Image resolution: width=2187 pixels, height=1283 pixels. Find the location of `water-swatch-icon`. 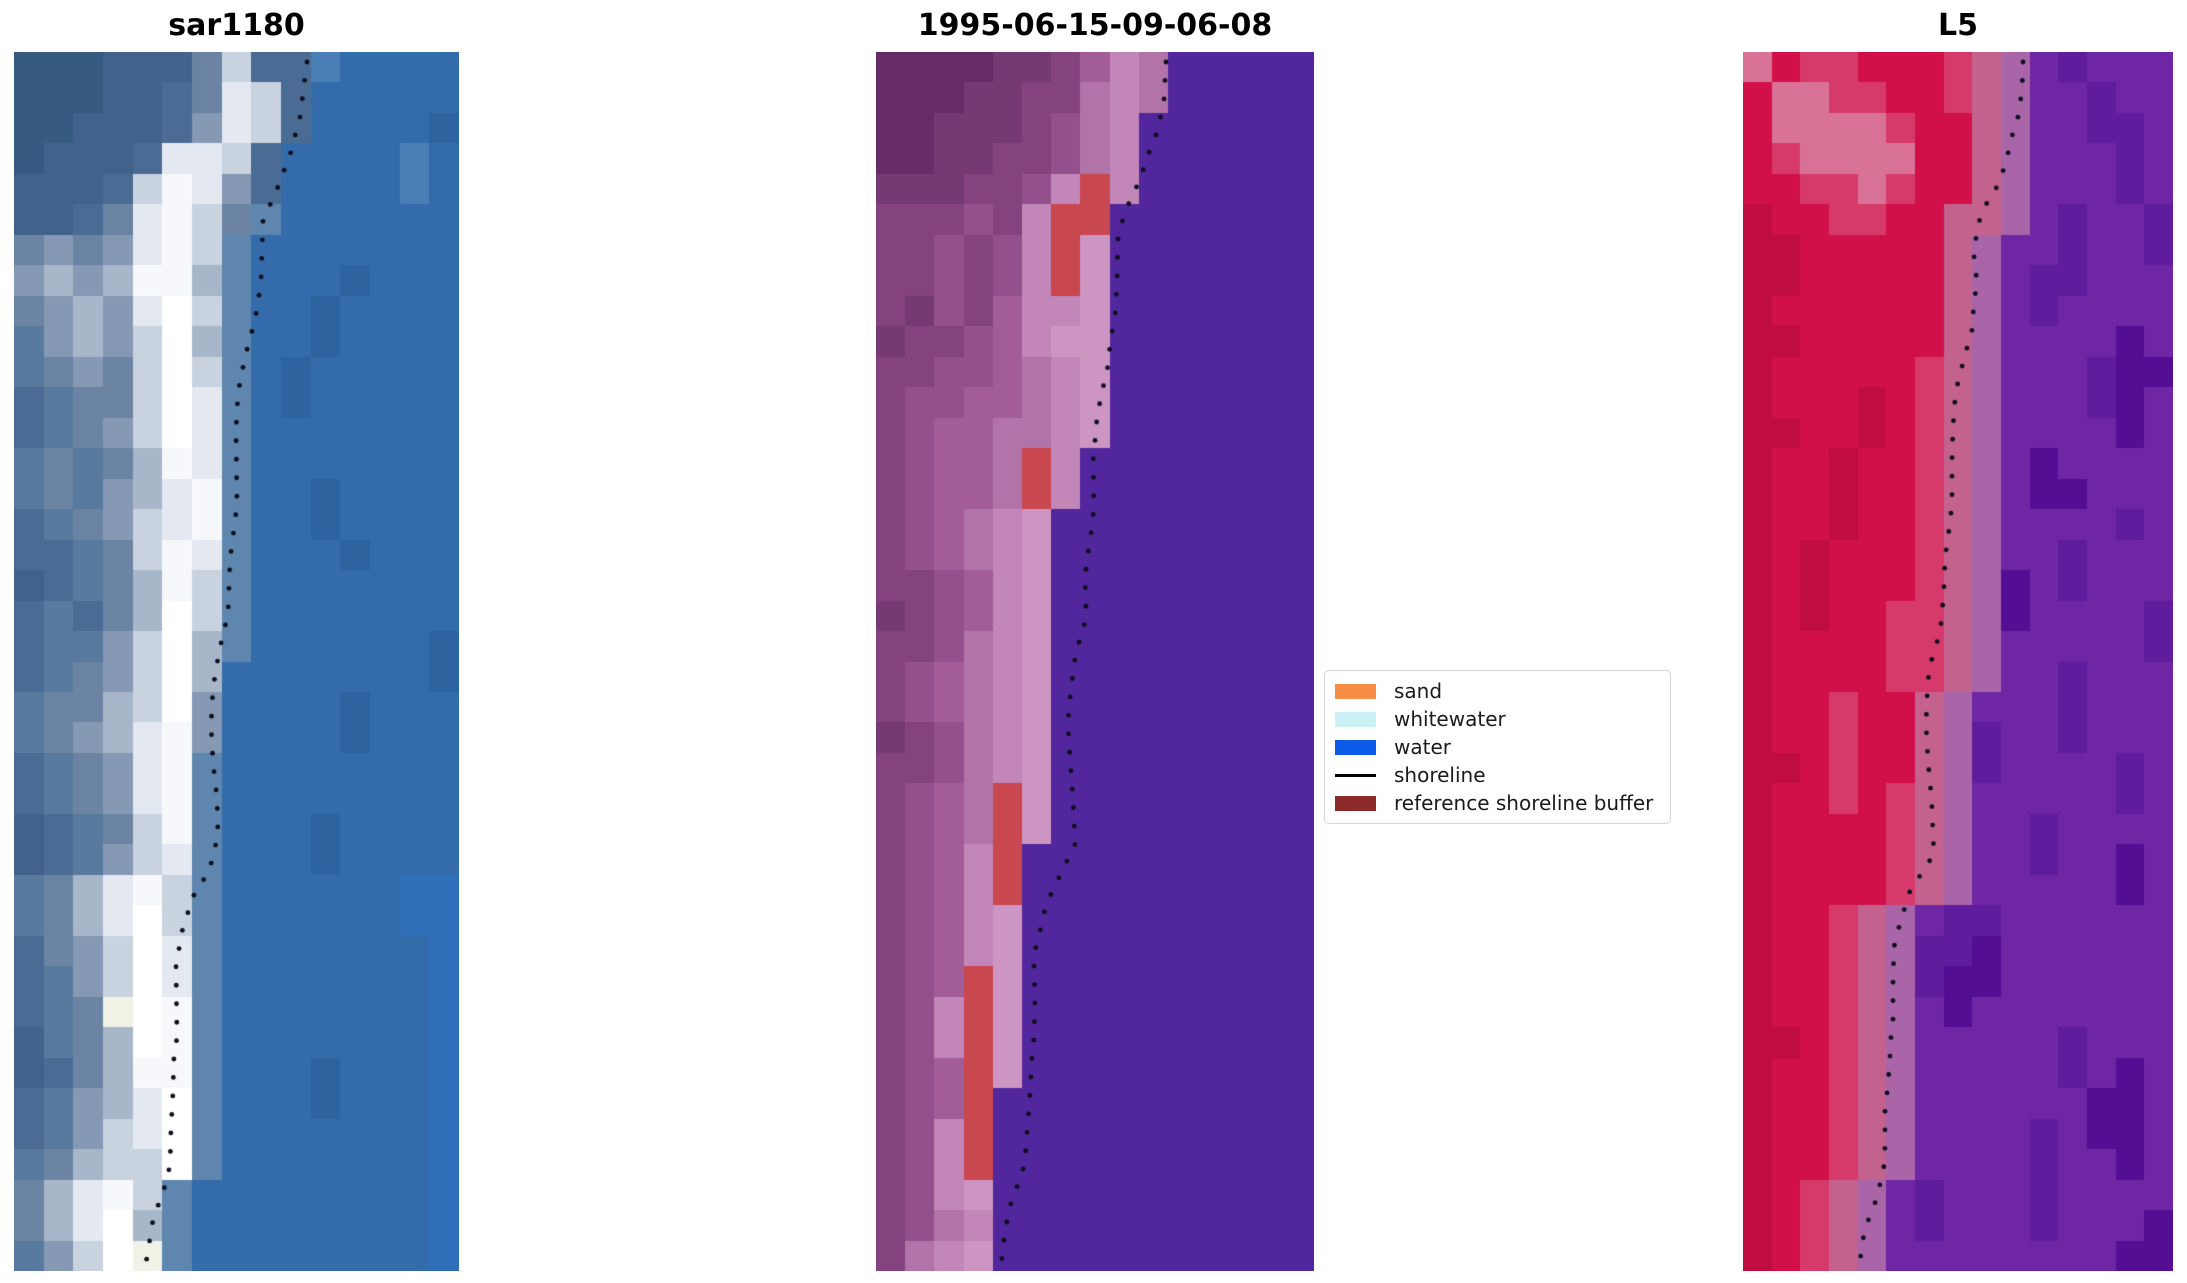

water-swatch-icon is located at coordinates (1355, 747).